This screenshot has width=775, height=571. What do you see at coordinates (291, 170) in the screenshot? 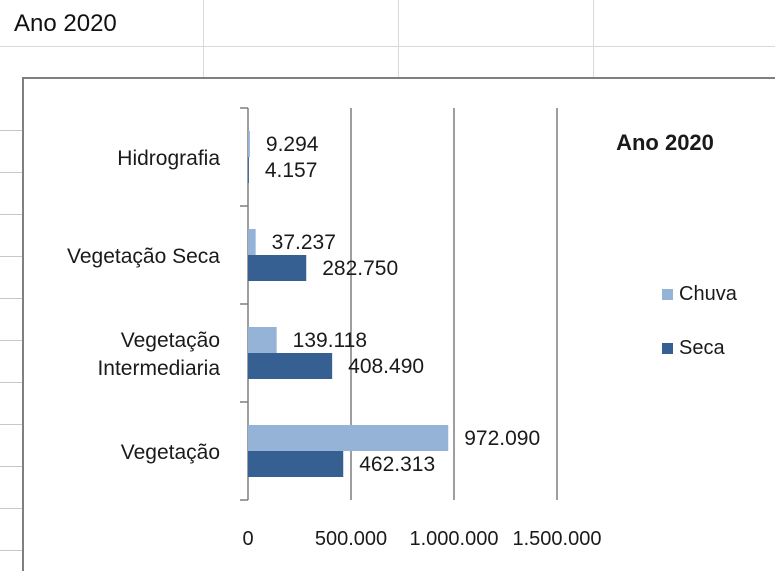
I see `data-label: 4.157` at bounding box center [291, 170].